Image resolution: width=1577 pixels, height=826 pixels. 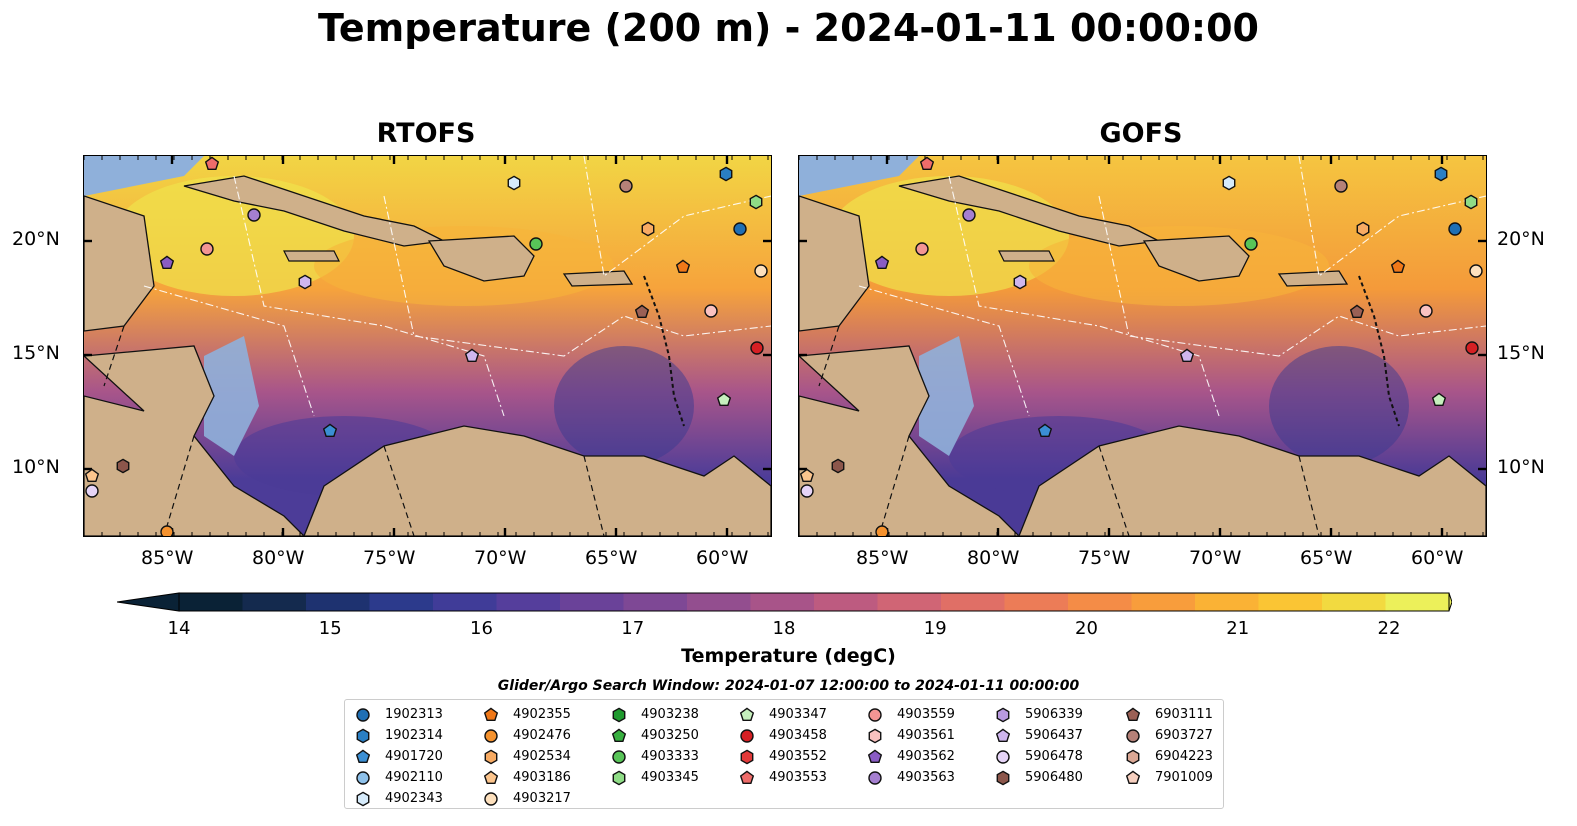 I want to click on panel-title-gofs: GOFS, so click(x=1141, y=133).